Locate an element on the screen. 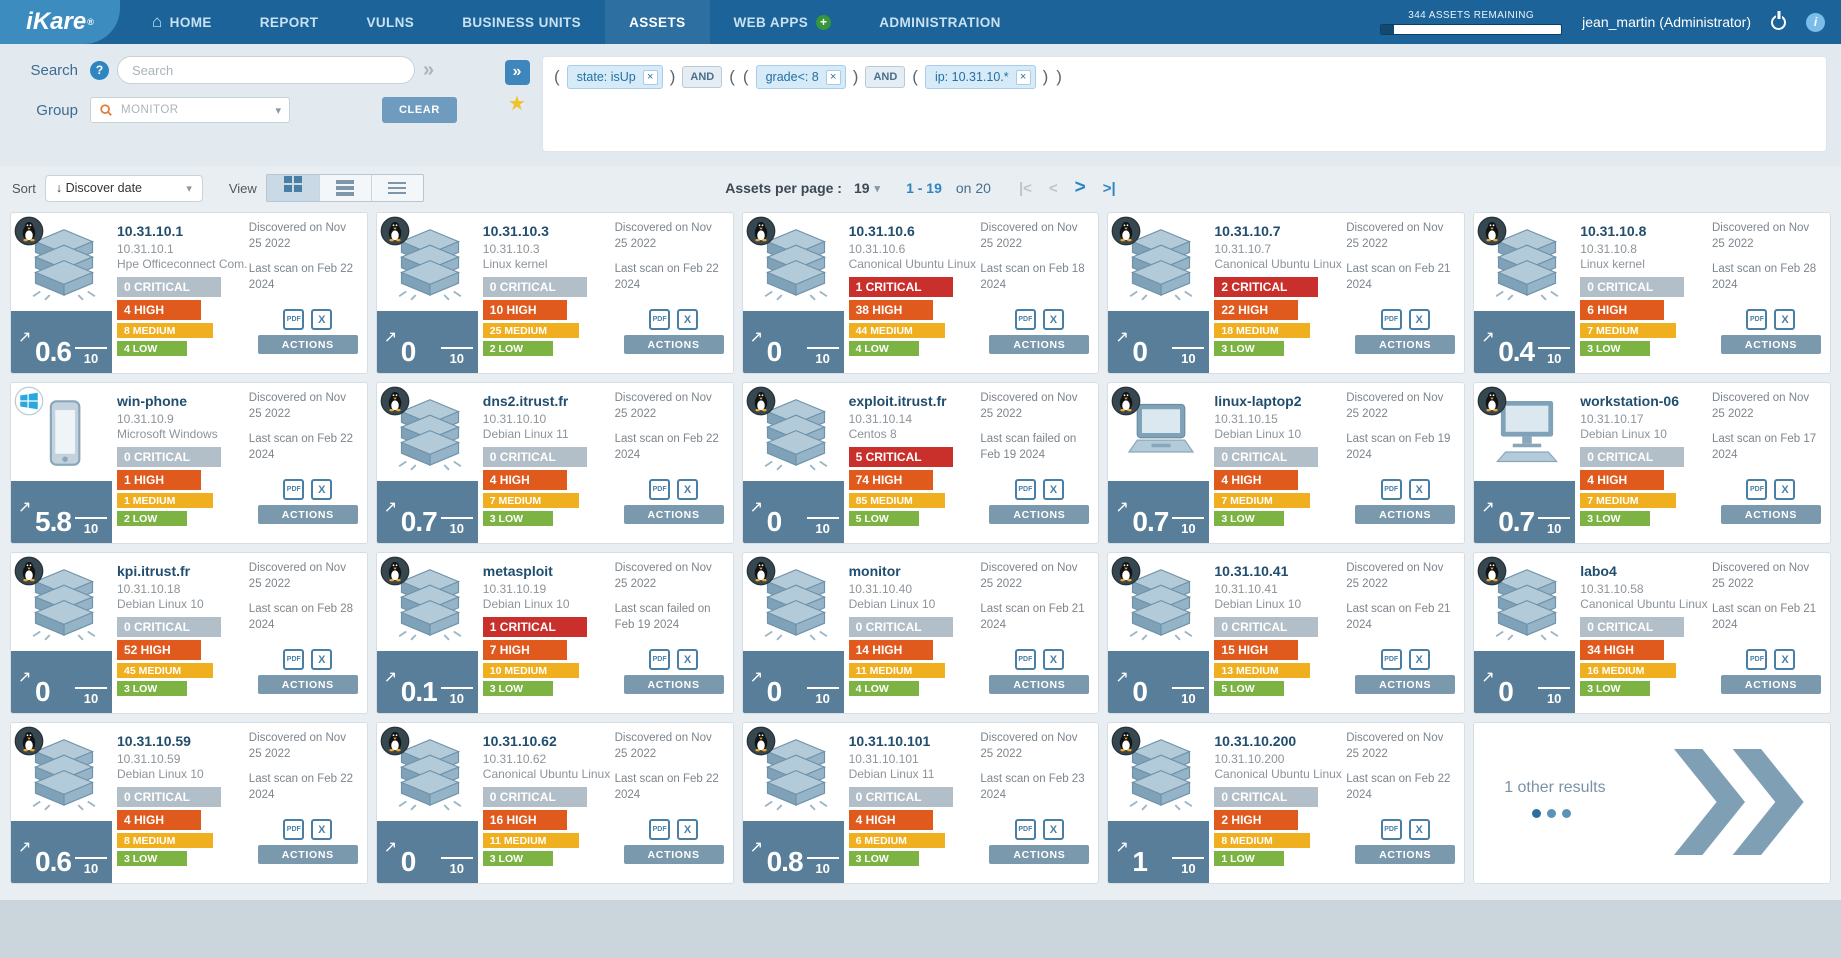 The height and width of the screenshot is (958, 1841). filter-chip: grade<: 8 × is located at coordinates (800, 77).